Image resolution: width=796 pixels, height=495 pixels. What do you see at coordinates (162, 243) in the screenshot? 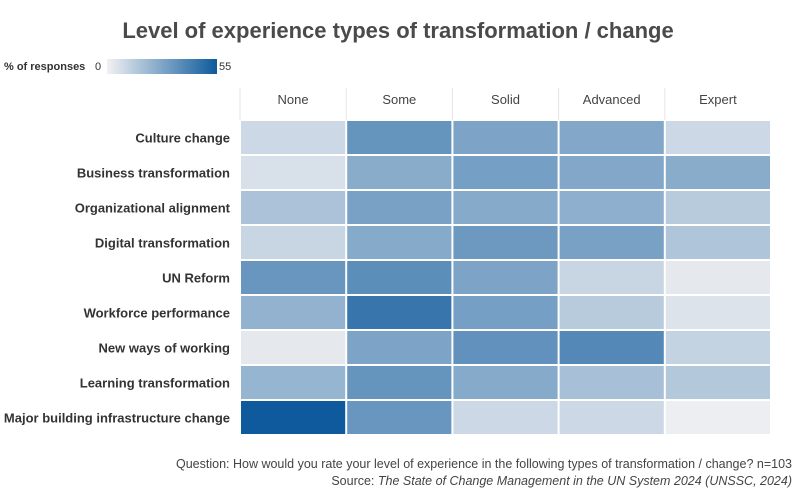
I see `row-label: Digital transformation` at bounding box center [162, 243].